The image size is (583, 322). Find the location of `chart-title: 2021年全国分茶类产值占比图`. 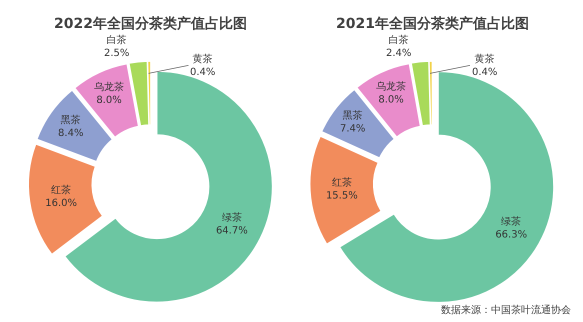

chart-title: 2021年全国分茶类产值占比图 is located at coordinates (432, 23).